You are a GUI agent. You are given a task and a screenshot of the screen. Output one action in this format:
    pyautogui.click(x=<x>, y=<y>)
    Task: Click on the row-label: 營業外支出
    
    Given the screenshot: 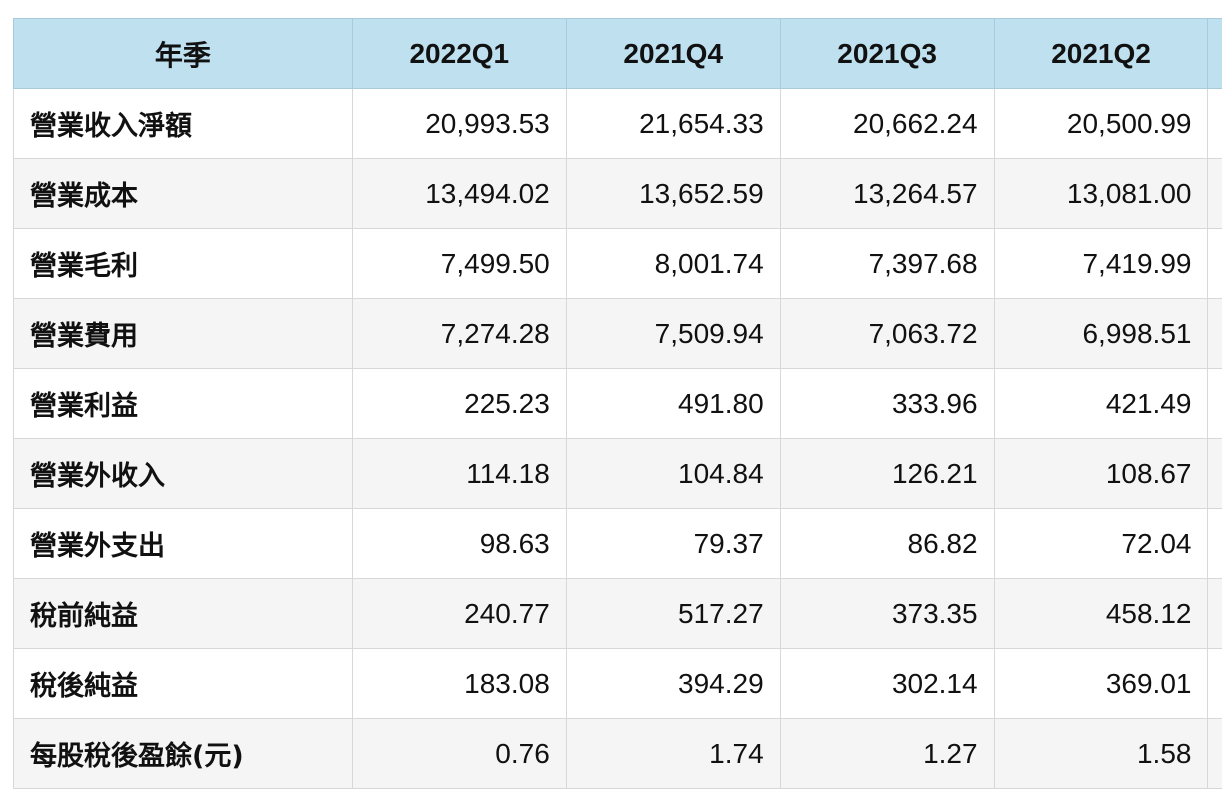 What is the action you would take?
    pyautogui.click(x=183, y=543)
    